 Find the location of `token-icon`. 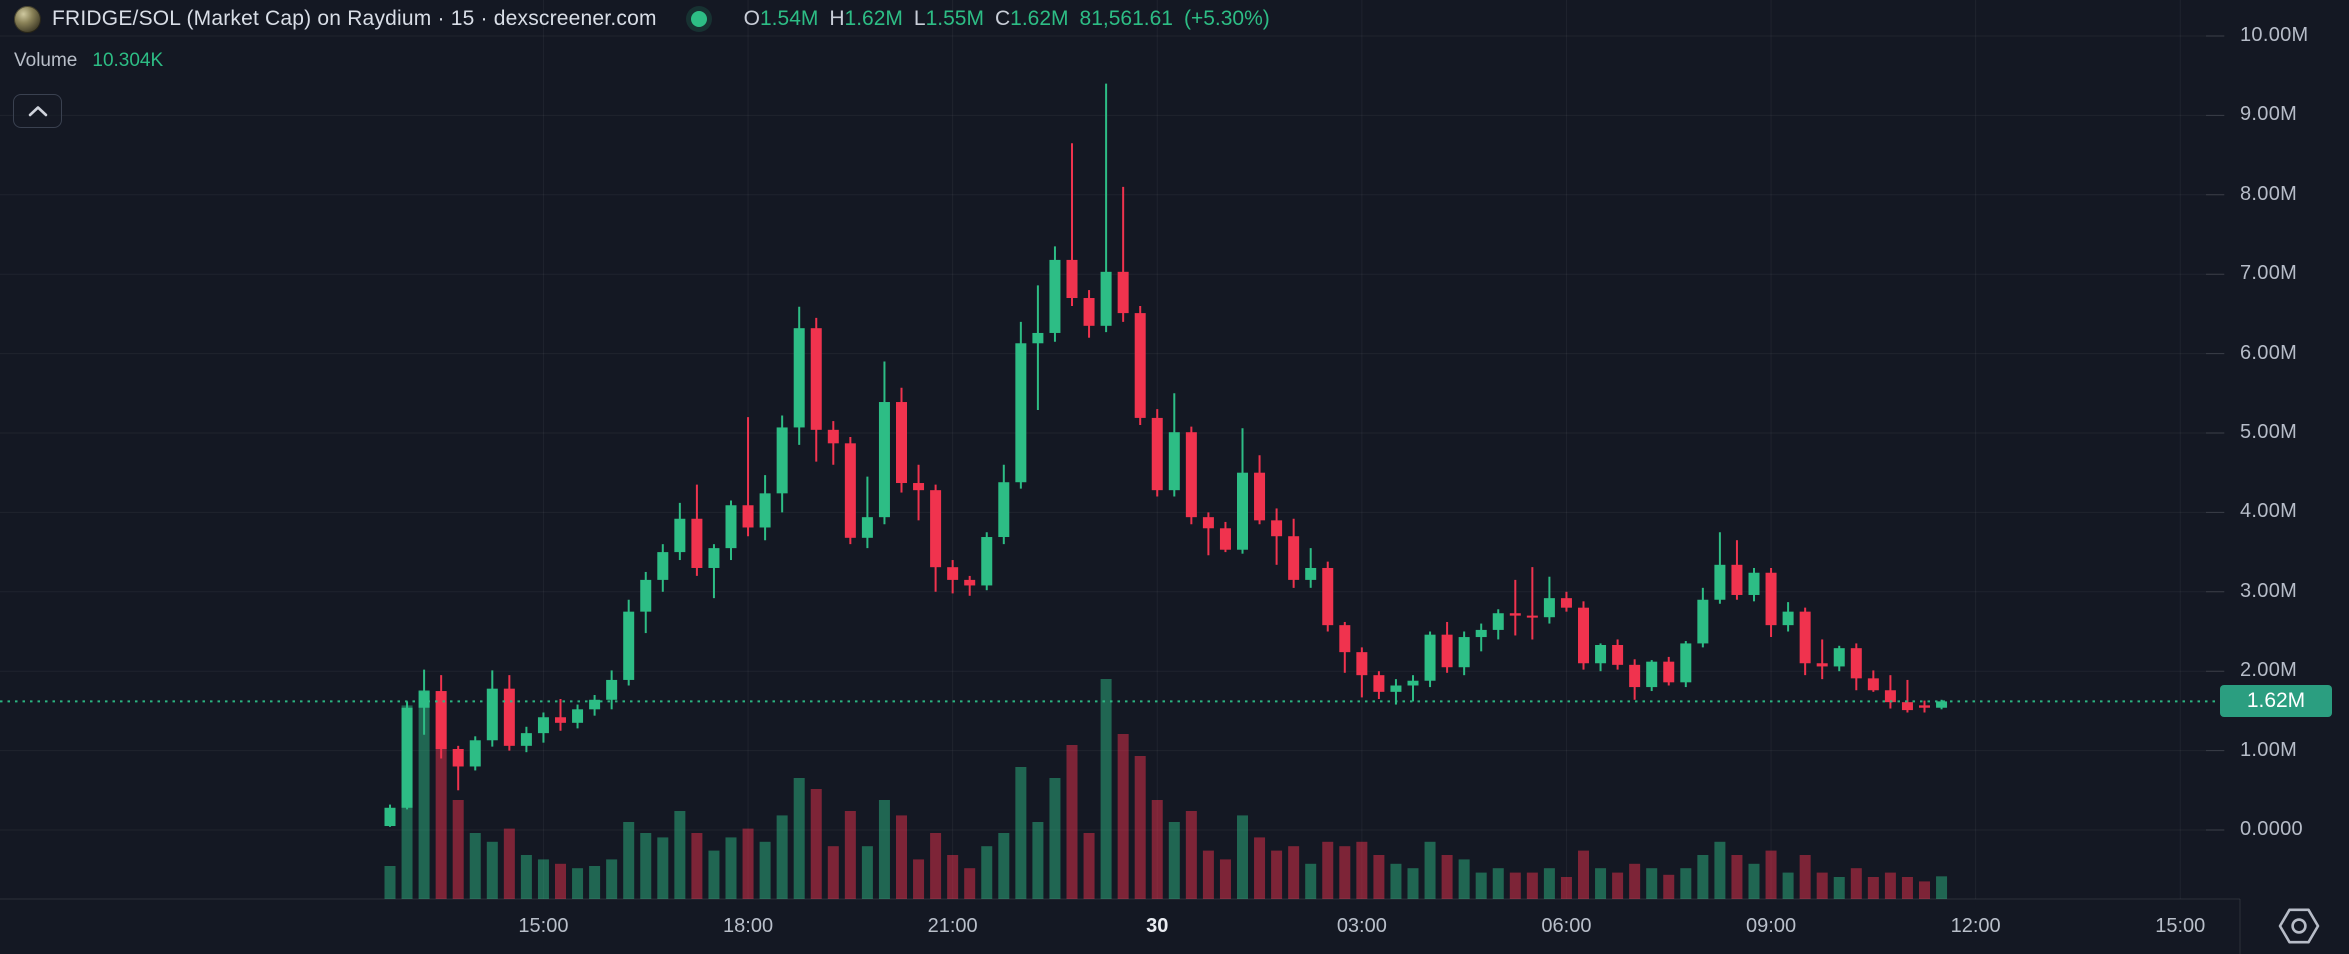

token-icon is located at coordinates (27, 19).